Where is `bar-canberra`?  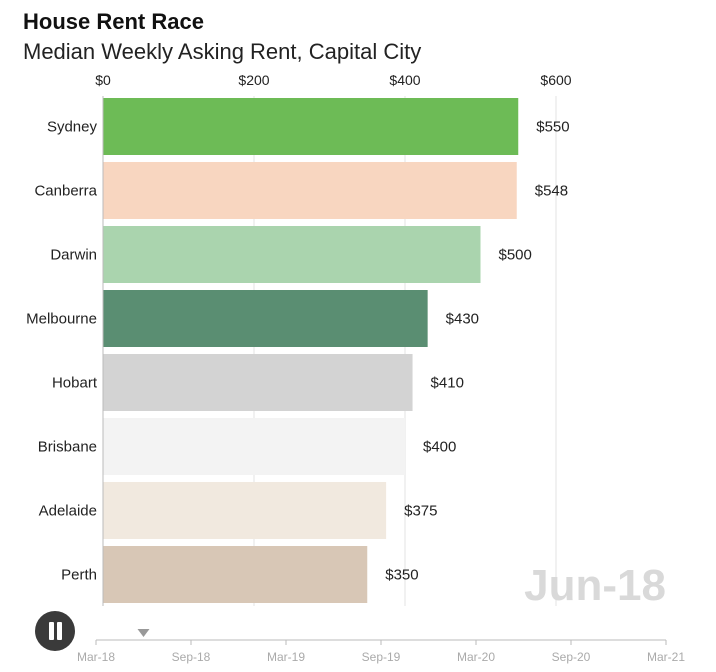
bar-canberra is located at coordinates (310, 190).